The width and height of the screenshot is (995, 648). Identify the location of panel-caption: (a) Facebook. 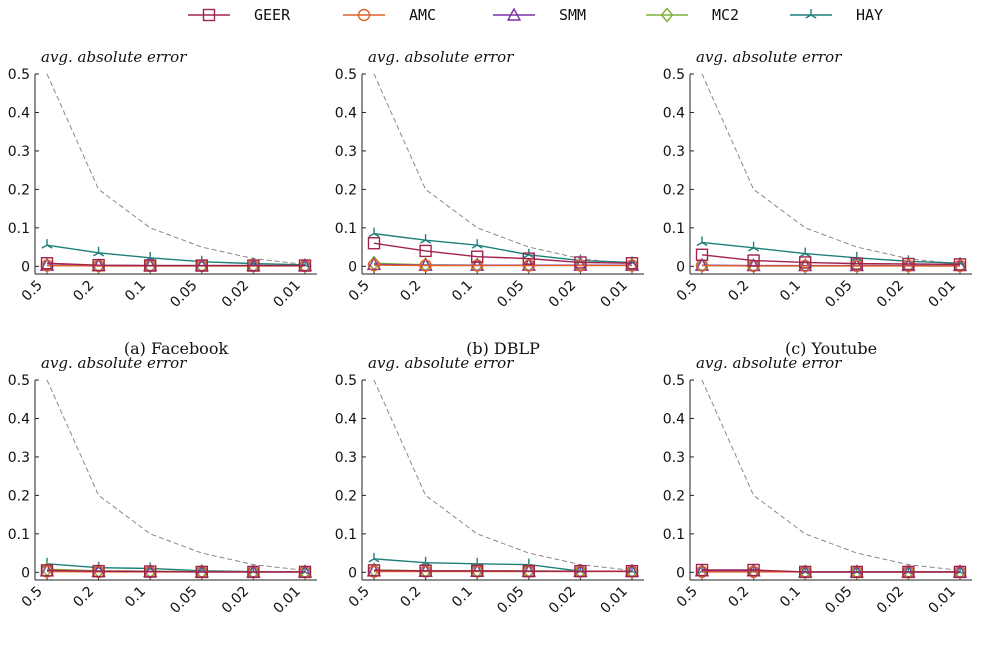
(176, 348).